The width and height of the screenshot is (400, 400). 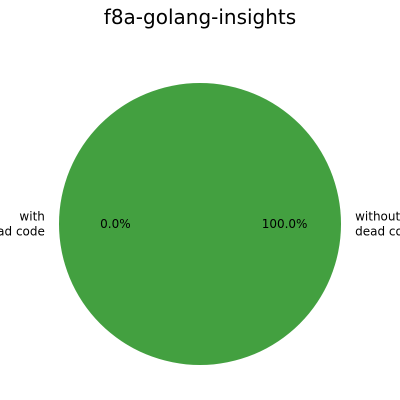 I want to click on slice-label-line: with, so click(x=31, y=217).